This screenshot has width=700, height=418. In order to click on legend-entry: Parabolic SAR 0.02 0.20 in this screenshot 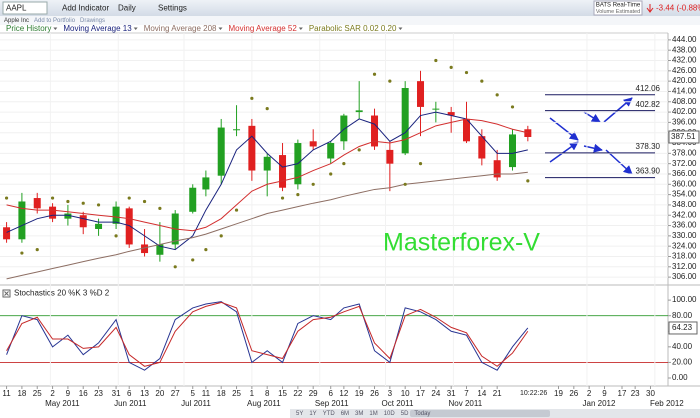, I will do `click(353, 28)`.